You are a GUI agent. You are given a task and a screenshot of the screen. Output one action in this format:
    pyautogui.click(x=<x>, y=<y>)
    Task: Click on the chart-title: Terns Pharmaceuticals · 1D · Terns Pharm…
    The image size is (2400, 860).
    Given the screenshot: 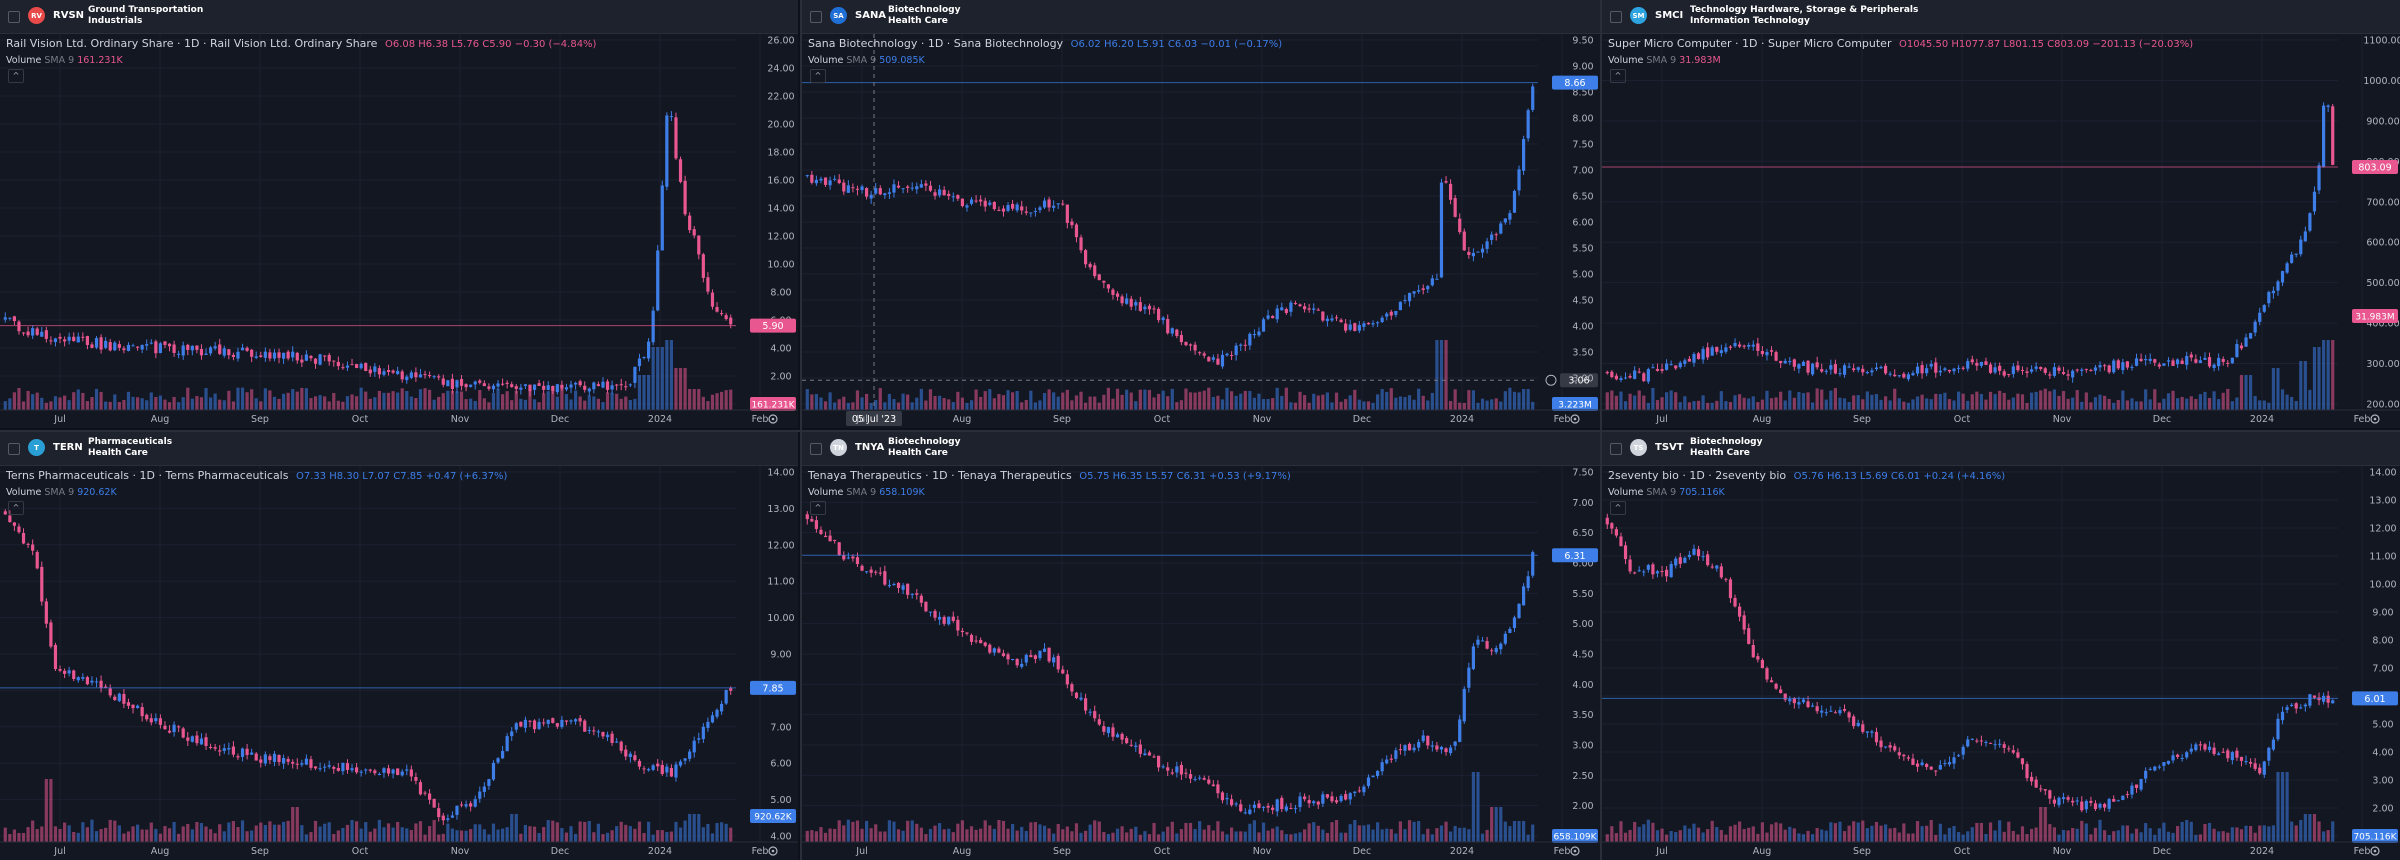 What is the action you would take?
    pyautogui.click(x=147, y=475)
    